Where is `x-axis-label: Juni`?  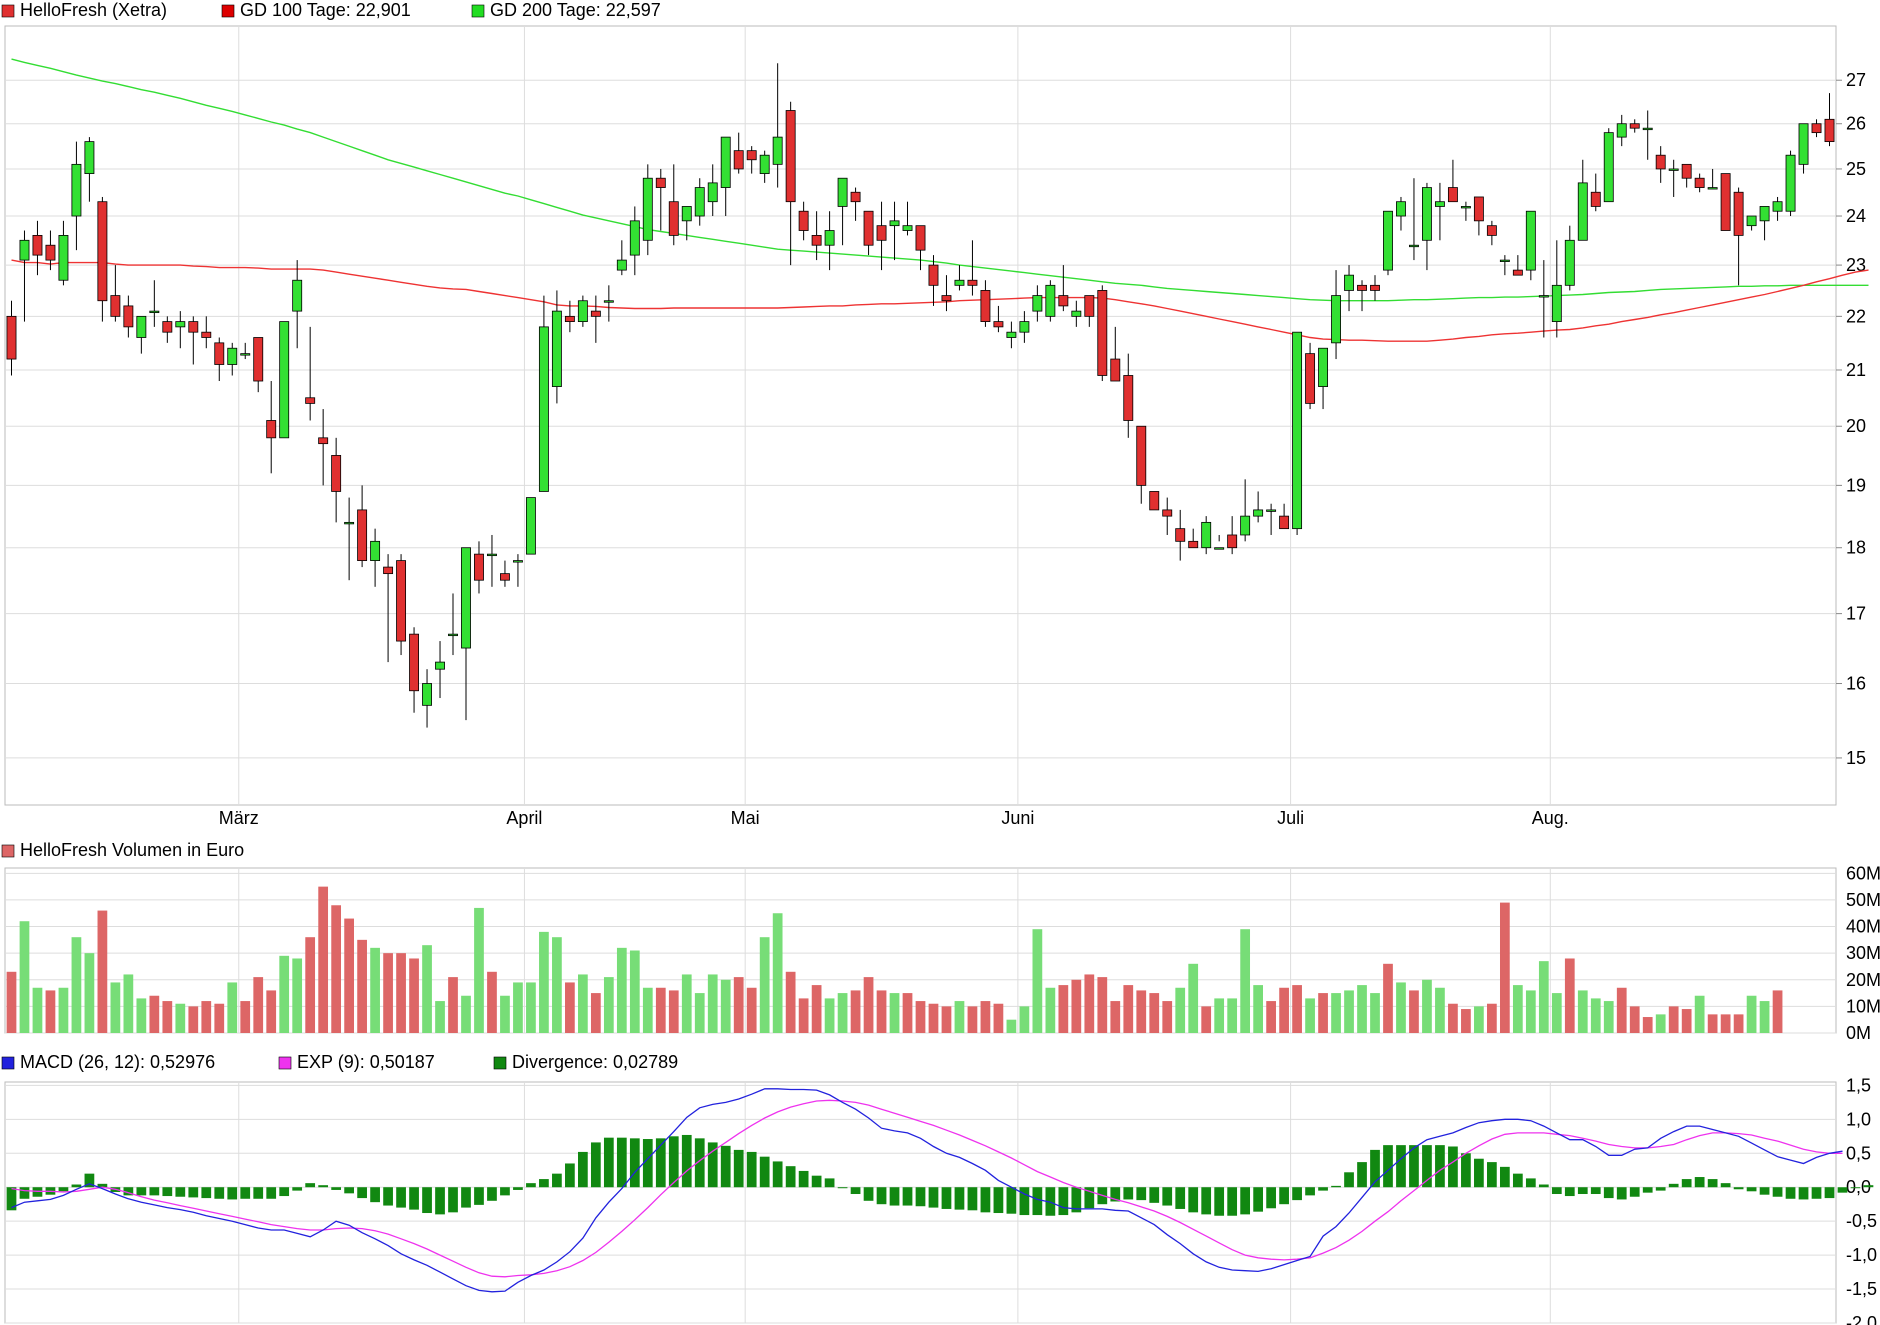
x-axis-label: Juni is located at coordinates (1017, 818).